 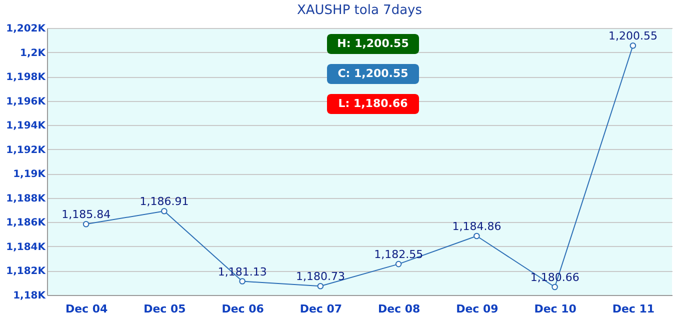 What do you see at coordinates (243, 309) in the screenshot?
I see `x-tick-label: Dec 06` at bounding box center [243, 309].